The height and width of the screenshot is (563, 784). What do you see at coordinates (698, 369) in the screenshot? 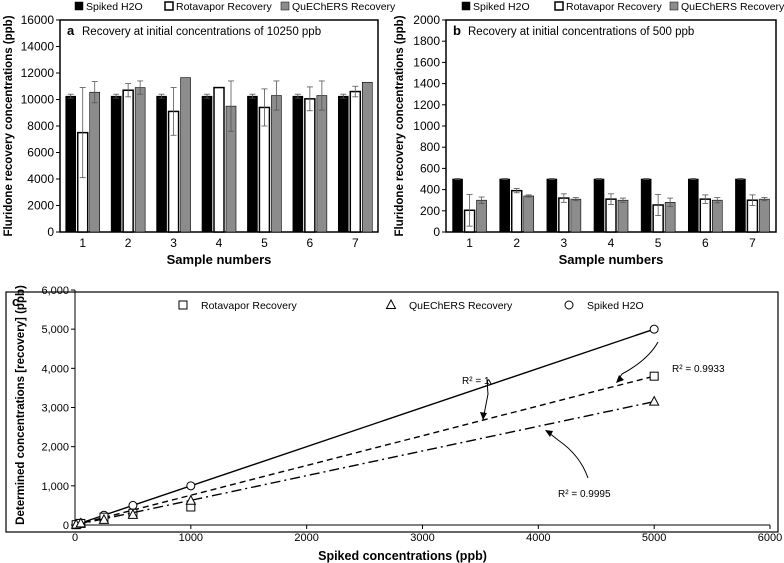
I see `r2-label: R² = 0.9933` at bounding box center [698, 369].